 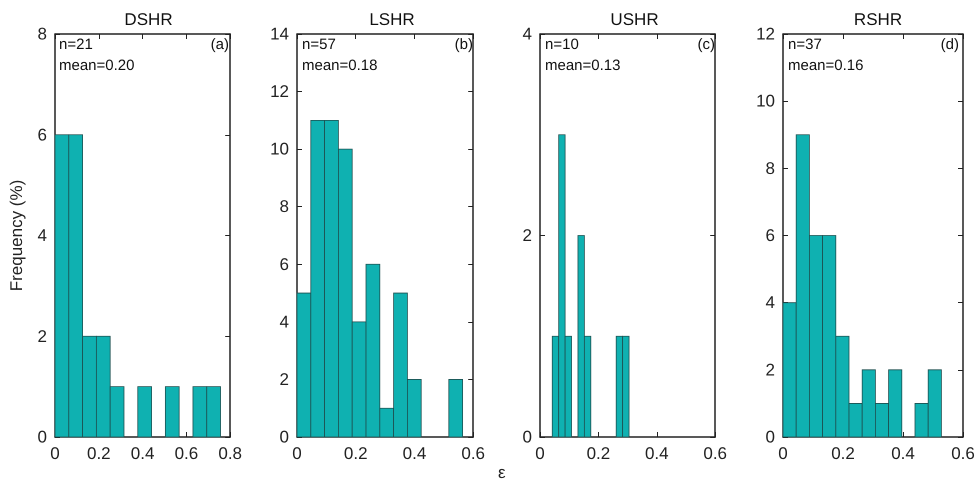 I want to click on x-tick-label: 0.8, so click(x=230, y=453).